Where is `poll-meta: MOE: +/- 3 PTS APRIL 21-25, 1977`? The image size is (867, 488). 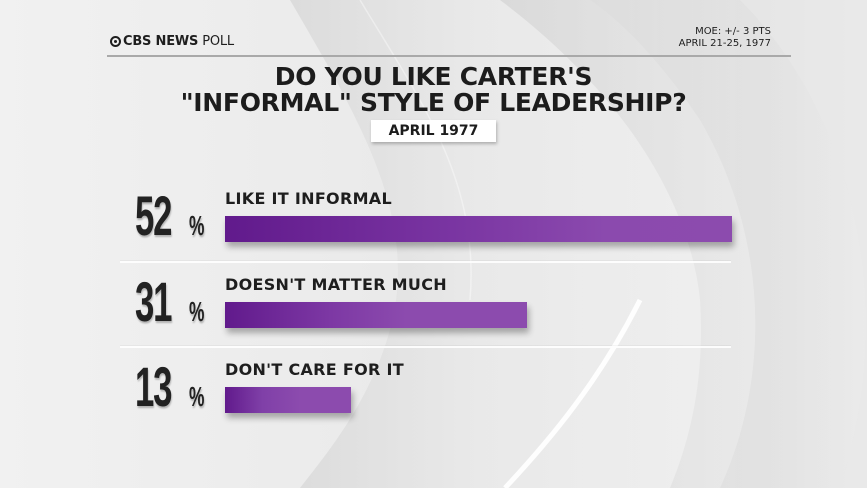 poll-meta: MOE: +/- 3 PTS APRIL 21-25, 1977 is located at coordinates (725, 38).